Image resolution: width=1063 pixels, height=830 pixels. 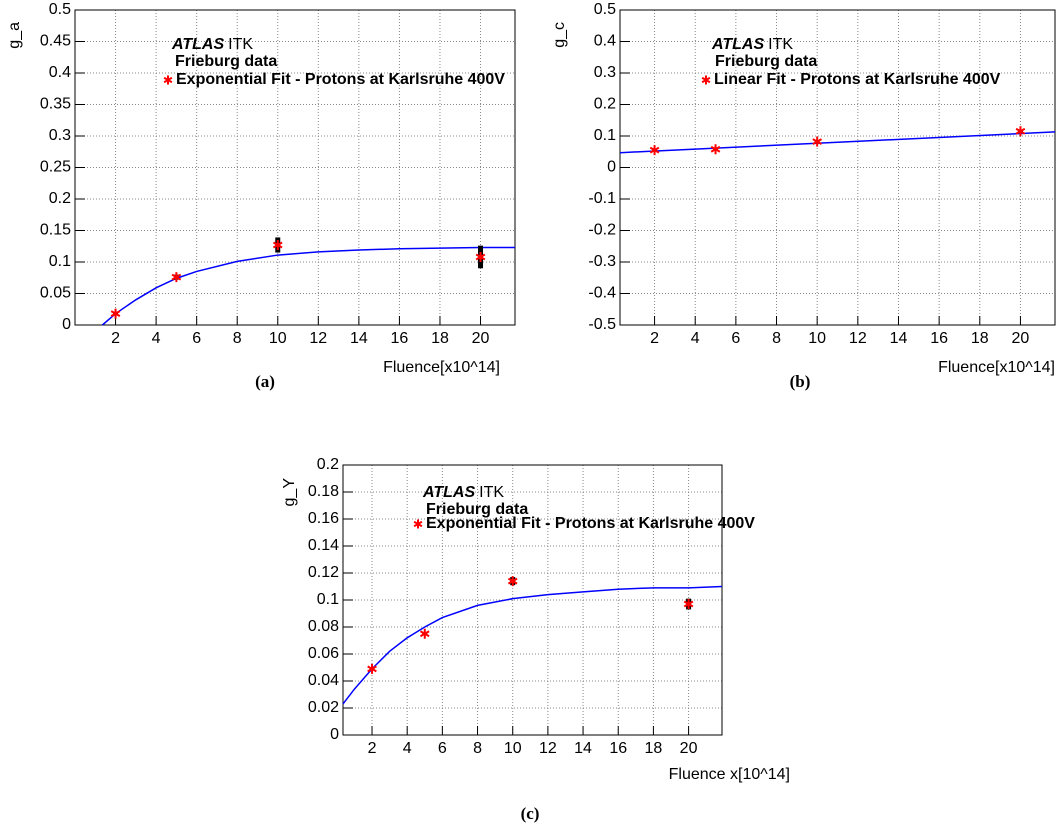 I want to click on caption: (b), so click(x=800, y=381).